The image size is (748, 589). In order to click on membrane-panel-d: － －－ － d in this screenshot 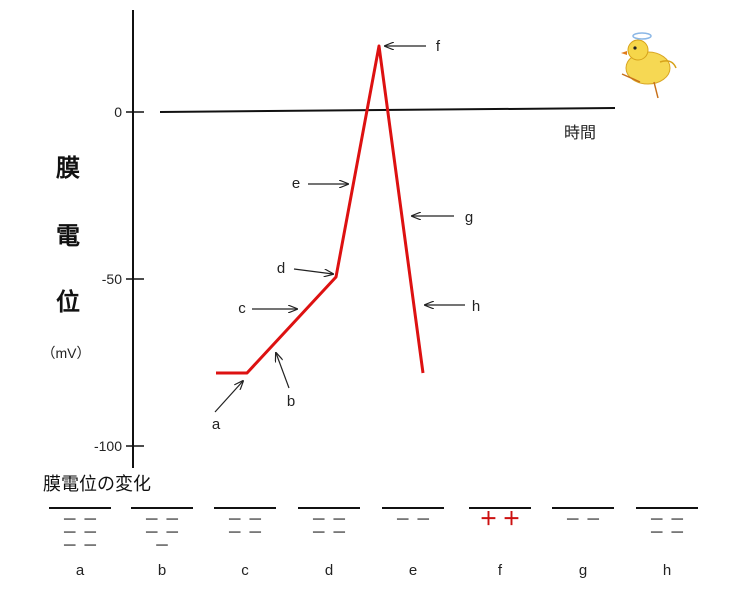, I will do `click(329, 543)`.